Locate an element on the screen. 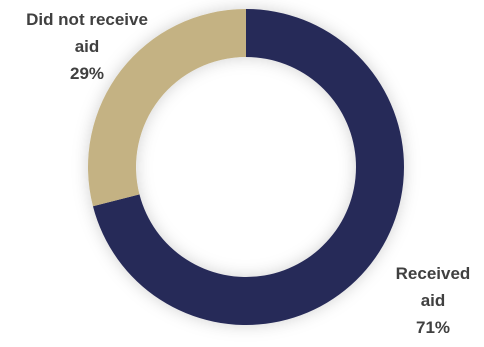 Image resolution: width=484 pixels, height=347 pixels. value-label: 29% is located at coordinates (87, 73).